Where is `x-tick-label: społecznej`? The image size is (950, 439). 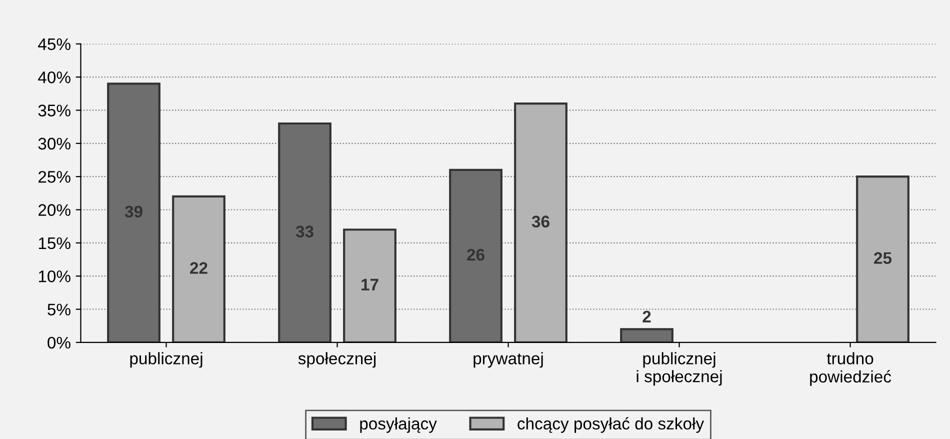
x-tick-label: społecznej is located at coordinates (337, 360).